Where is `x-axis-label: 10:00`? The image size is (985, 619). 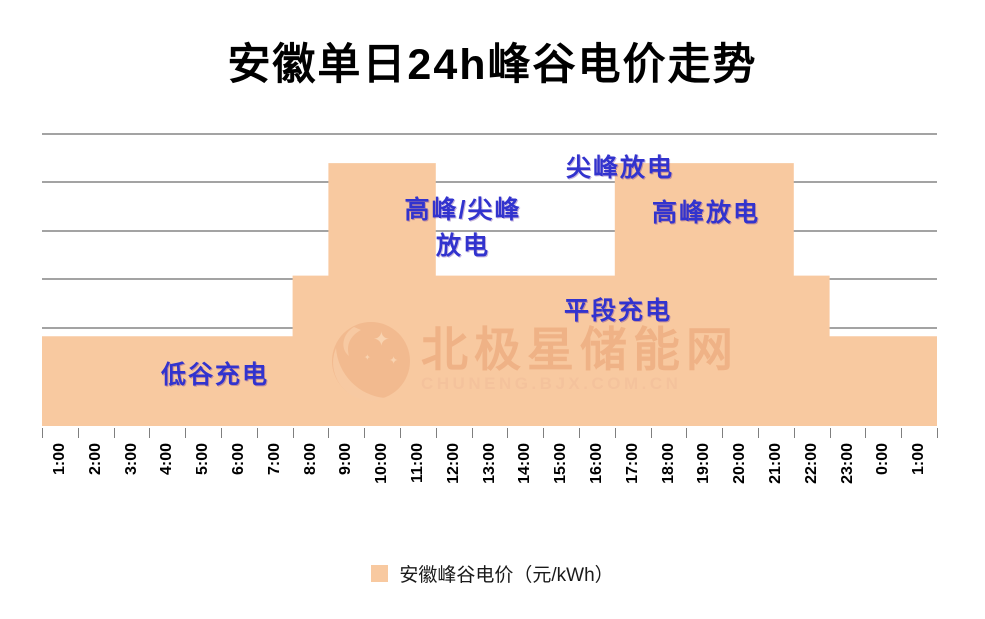 x-axis-label: 10:00 is located at coordinates (382, 463).